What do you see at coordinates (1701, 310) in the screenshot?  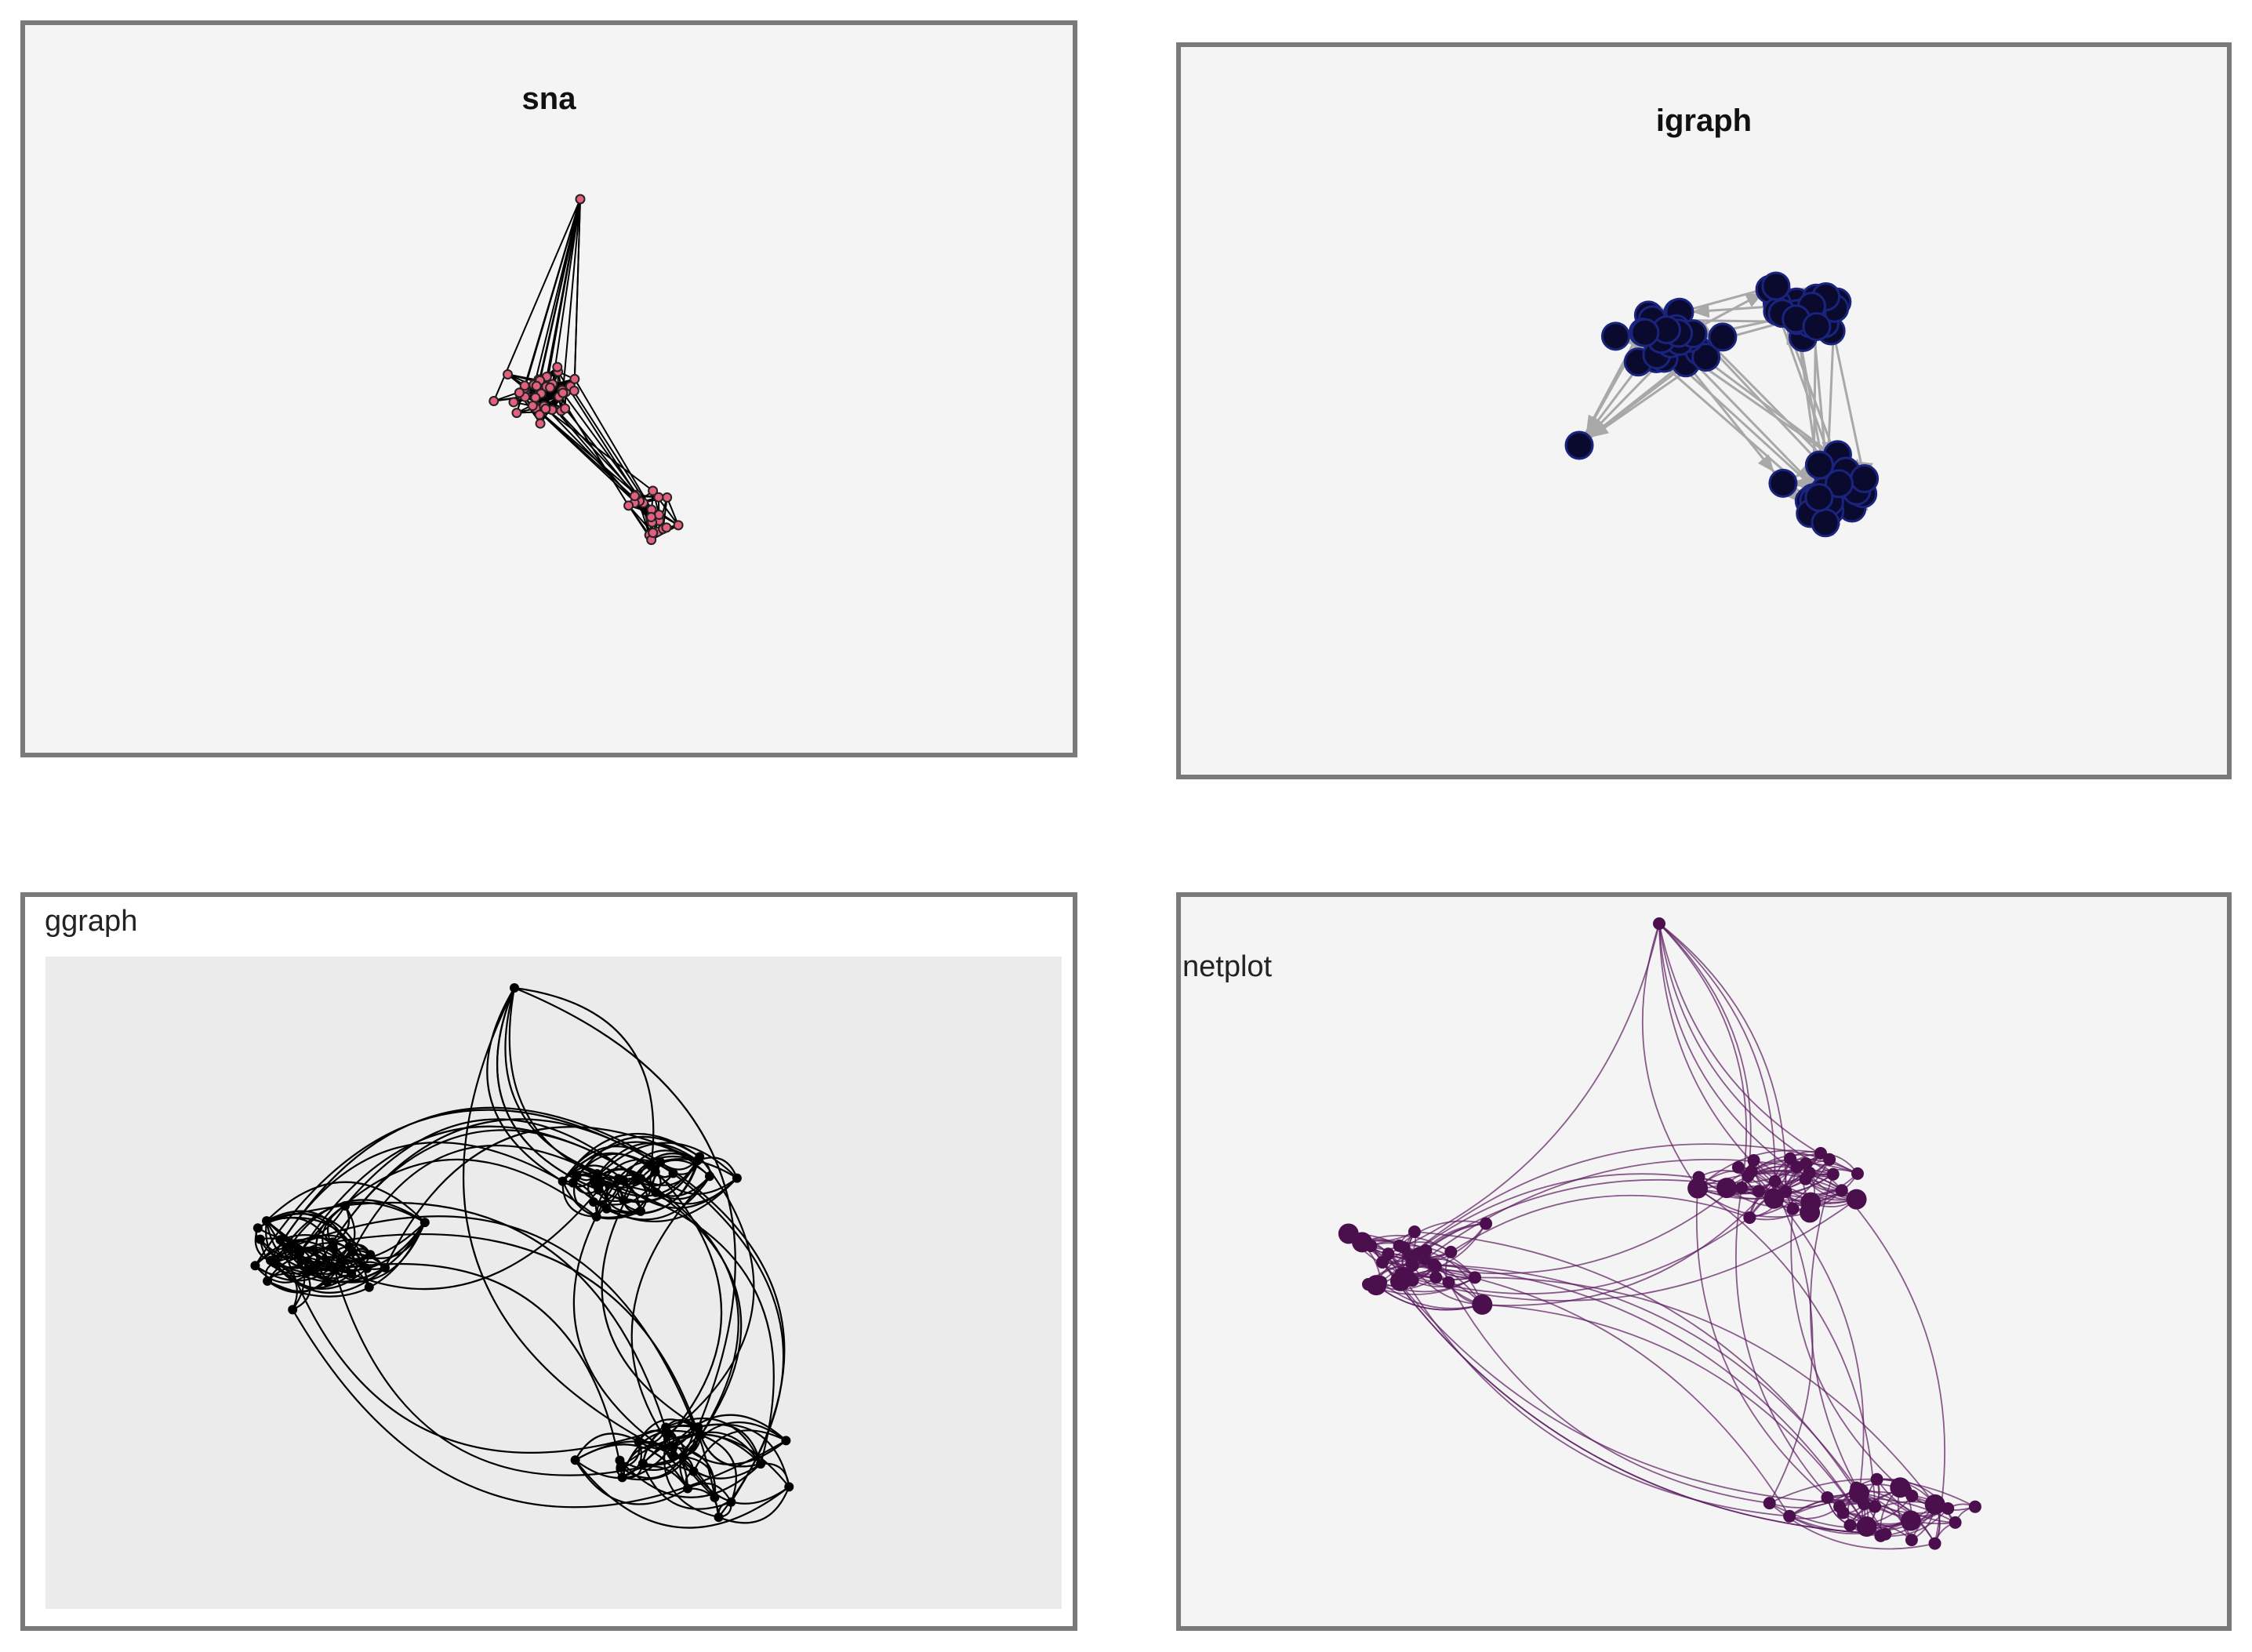 I see `igraph-arrowhead` at bounding box center [1701, 310].